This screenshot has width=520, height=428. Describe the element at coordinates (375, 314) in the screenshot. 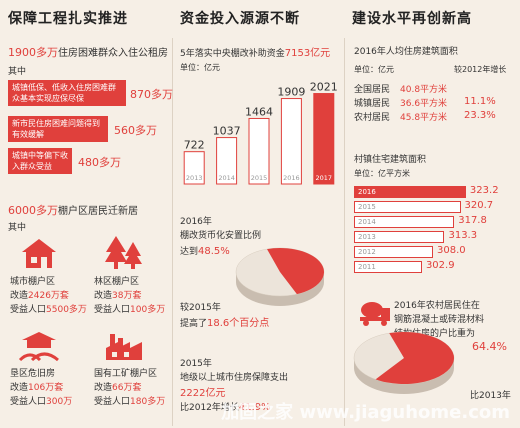

I see `cement-truck-icon` at that location.